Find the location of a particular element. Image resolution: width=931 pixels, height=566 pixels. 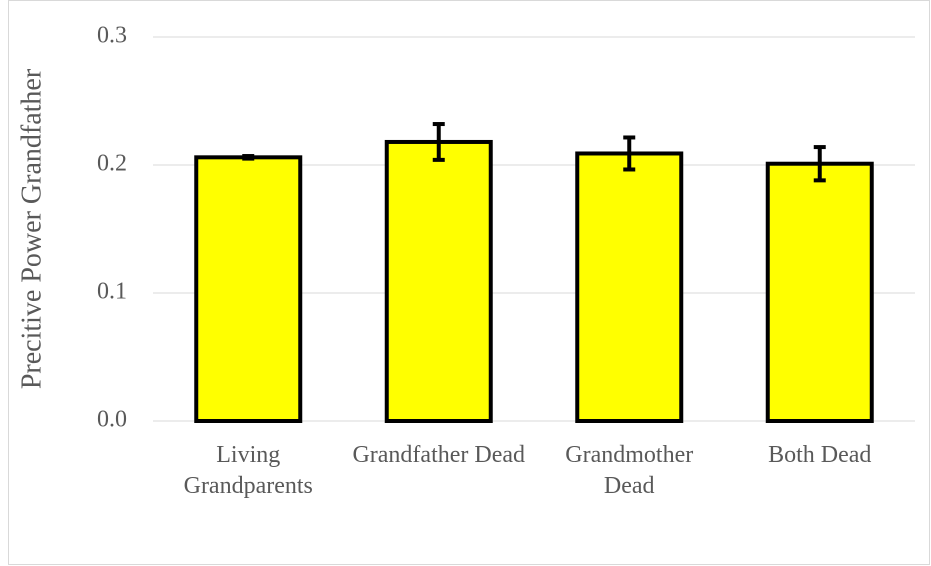

y-tick-label: 0.3 is located at coordinates (112, 36).